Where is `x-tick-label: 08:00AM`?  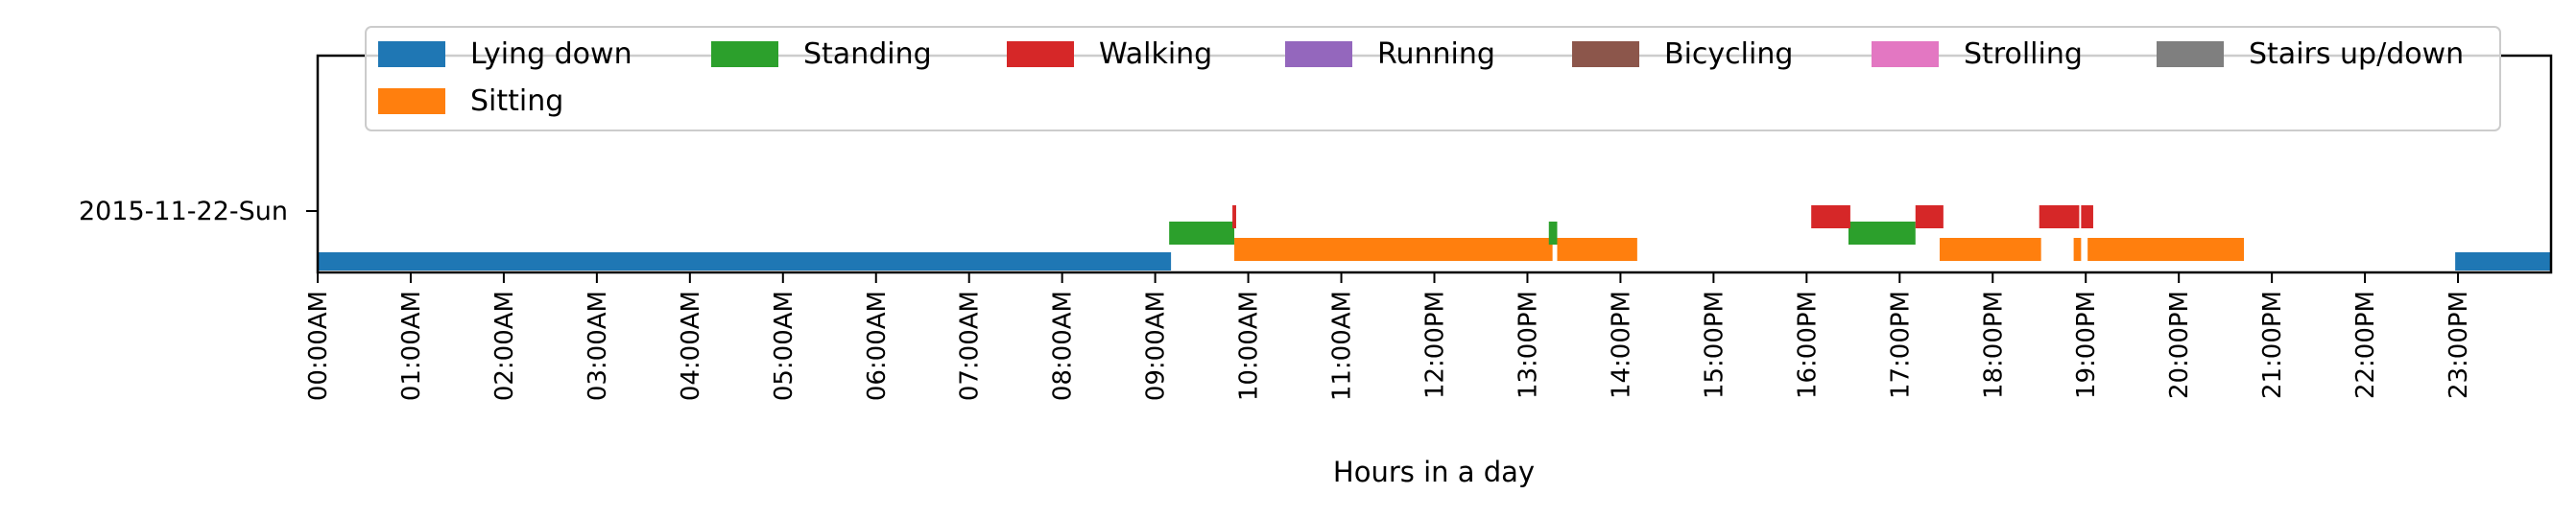 x-tick-label: 08:00AM is located at coordinates (1063, 346).